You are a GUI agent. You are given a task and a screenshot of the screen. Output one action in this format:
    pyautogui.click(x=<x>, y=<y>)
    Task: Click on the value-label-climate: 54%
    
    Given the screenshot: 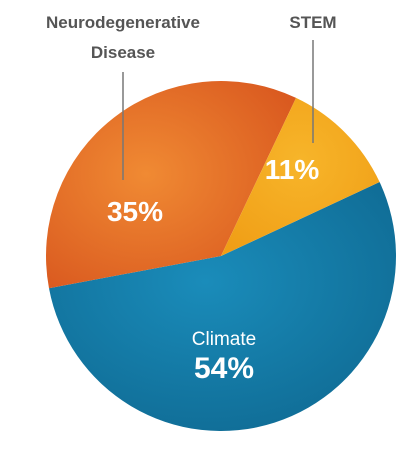 What is the action you would take?
    pyautogui.click(x=224, y=368)
    